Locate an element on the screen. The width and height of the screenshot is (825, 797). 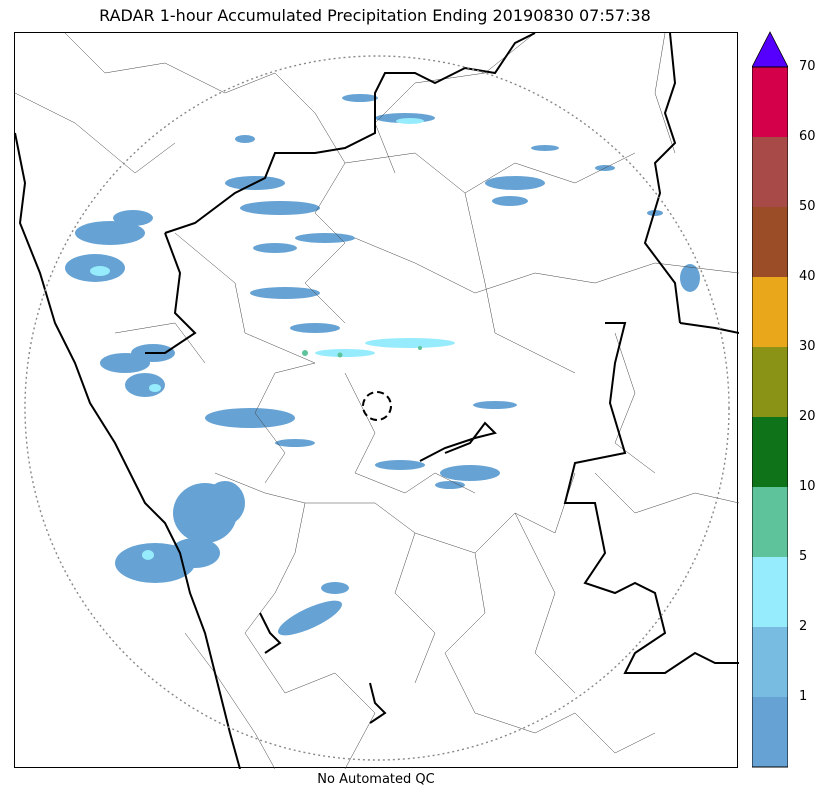
qc-note: No Automated QC is located at coordinates (376, 779).